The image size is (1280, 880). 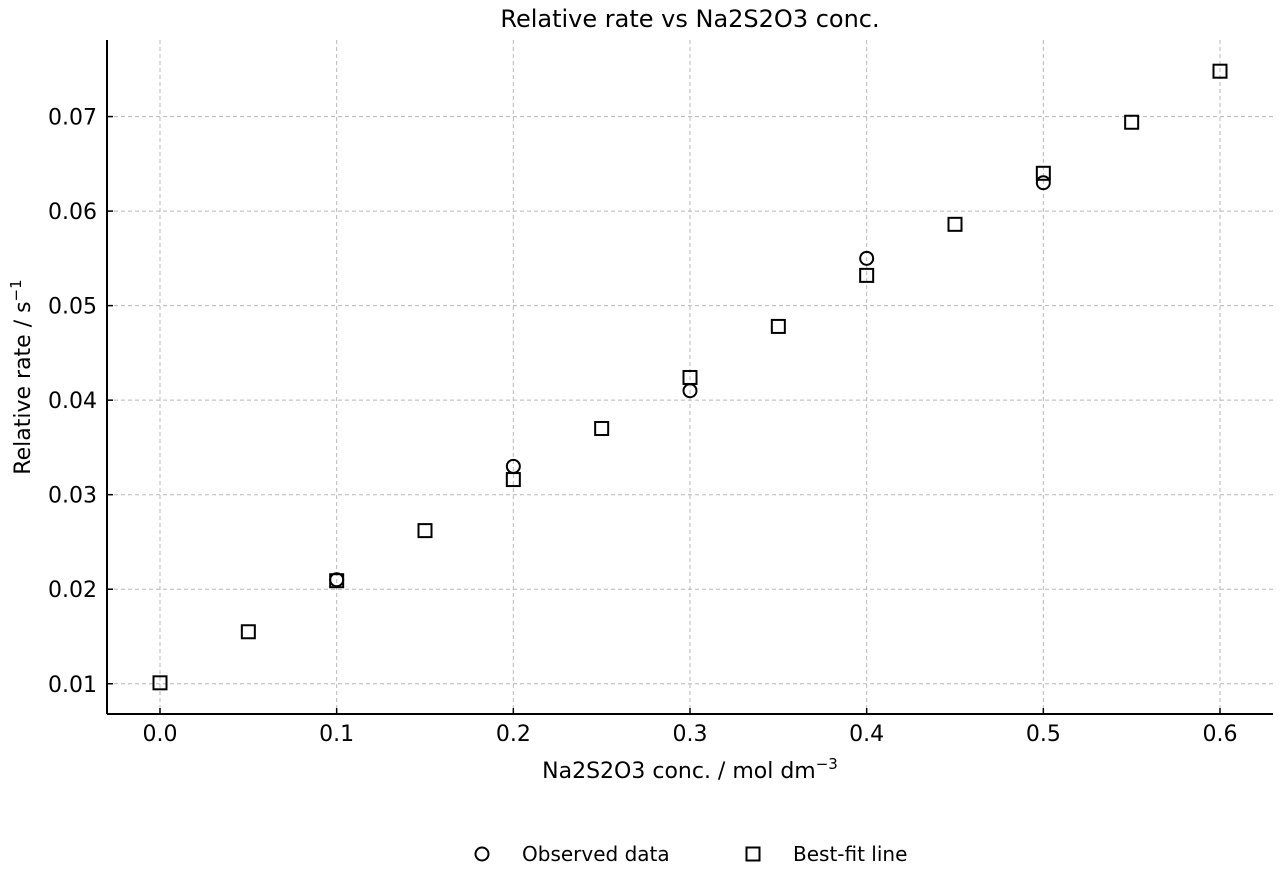 I want to click on y-tick-label: 0.07, so click(x=72, y=118).